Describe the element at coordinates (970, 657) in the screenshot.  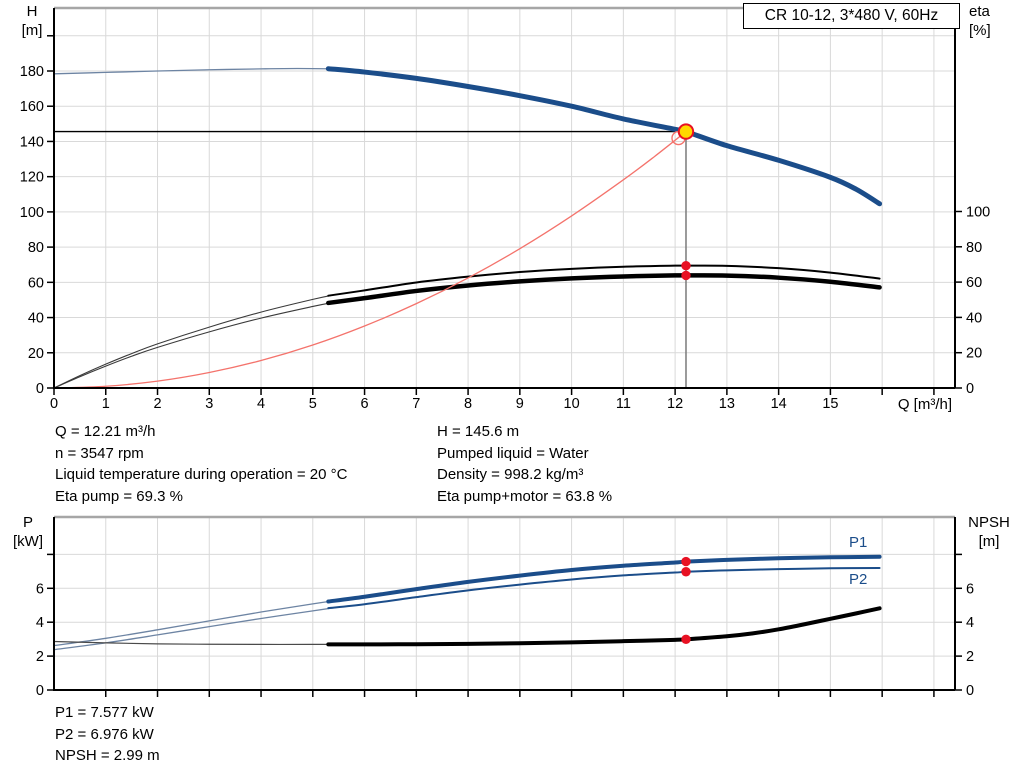
I see `right-tick-label: 2` at that location.